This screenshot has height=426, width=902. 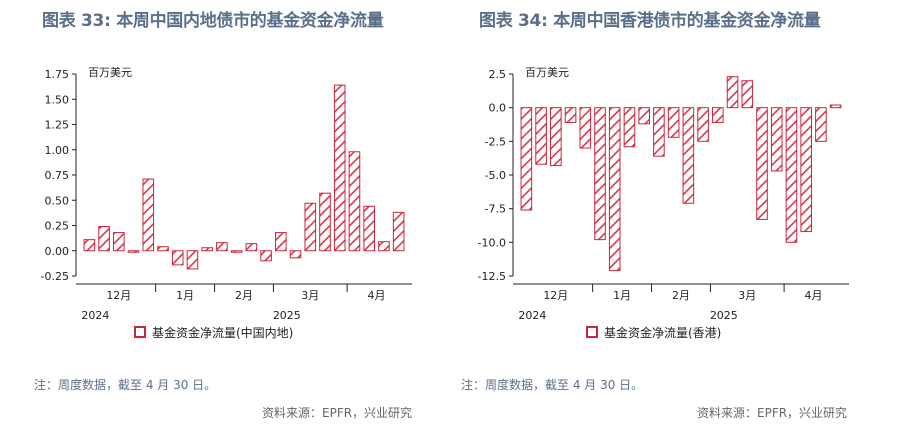 What do you see at coordinates (495, 141) in the screenshot?
I see `y-tick-label: -2.5` at bounding box center [495, 141].